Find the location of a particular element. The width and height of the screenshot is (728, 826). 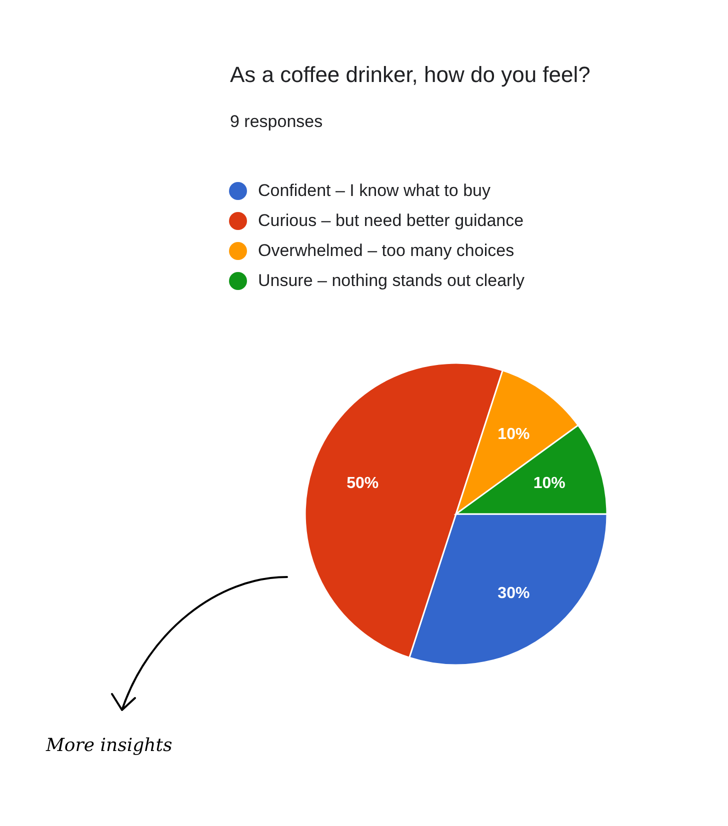

data-label: 30% is located at coordinates (514, 593).